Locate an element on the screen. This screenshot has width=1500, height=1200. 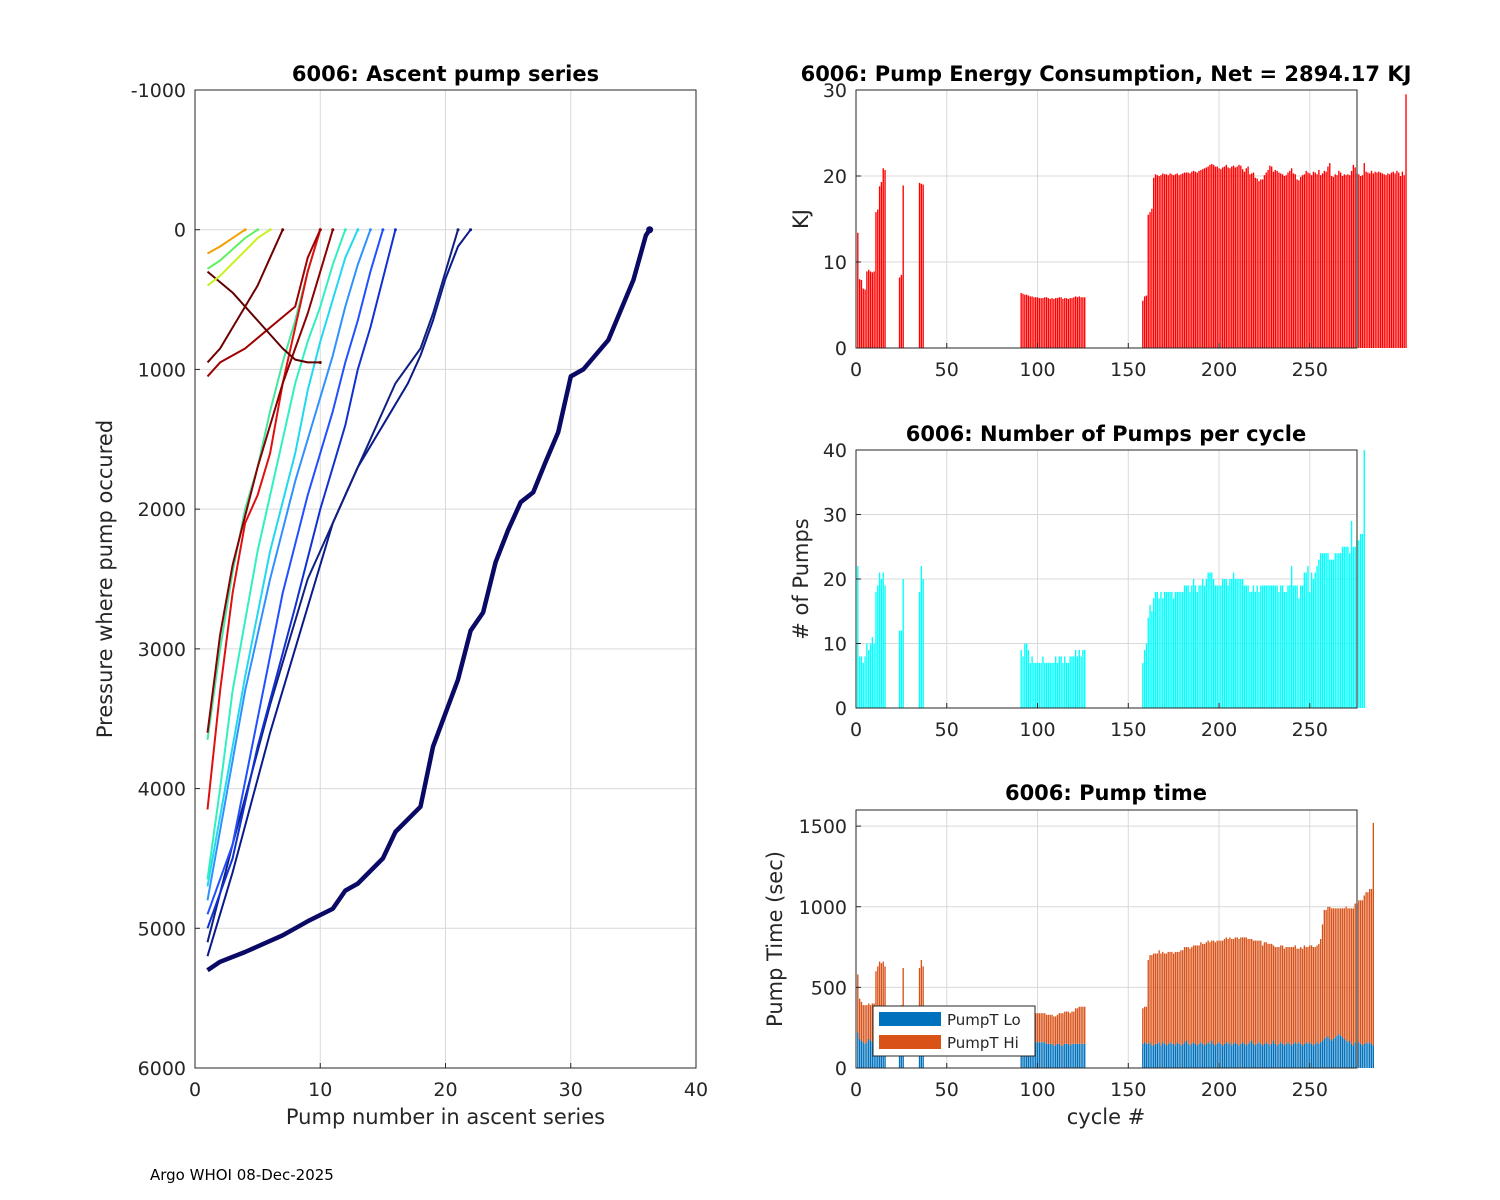
pumptime-xtick-label: 200 is located at coordinates (1219, 1090).